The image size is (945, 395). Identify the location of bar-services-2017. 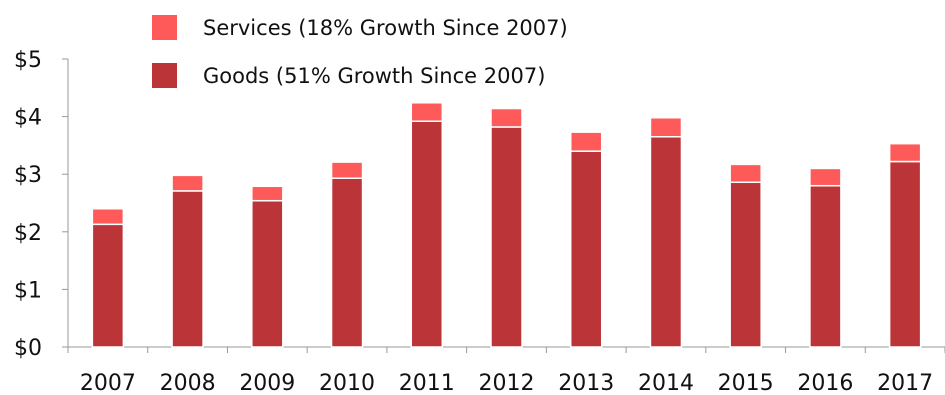
(905, 152).